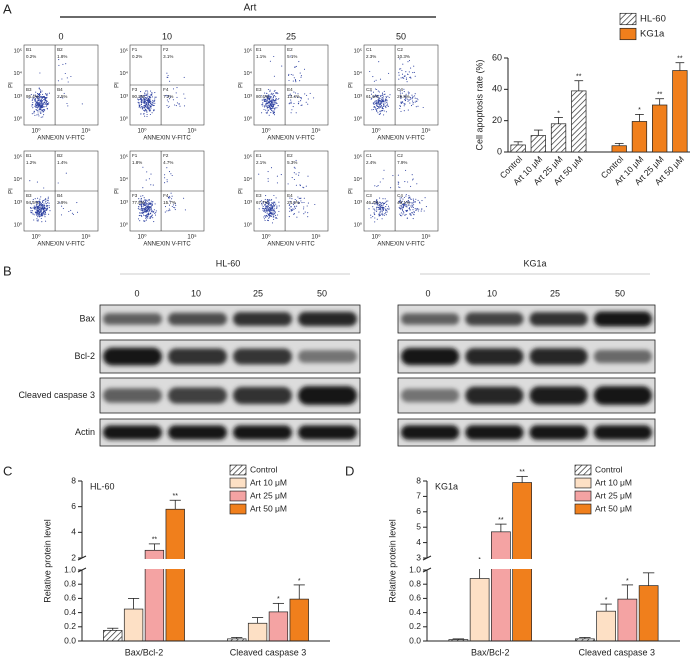  I want to click on quadrant-value: 2.9%, so click(62, 202).